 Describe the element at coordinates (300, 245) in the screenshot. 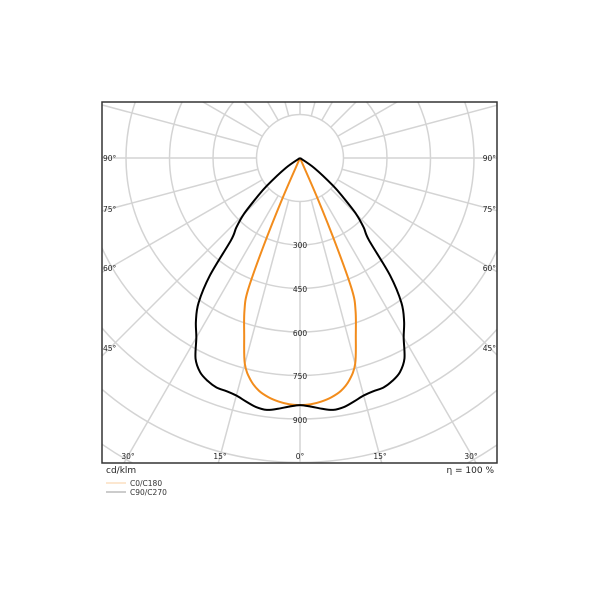

I see `radial-label-300: 300` at that location.